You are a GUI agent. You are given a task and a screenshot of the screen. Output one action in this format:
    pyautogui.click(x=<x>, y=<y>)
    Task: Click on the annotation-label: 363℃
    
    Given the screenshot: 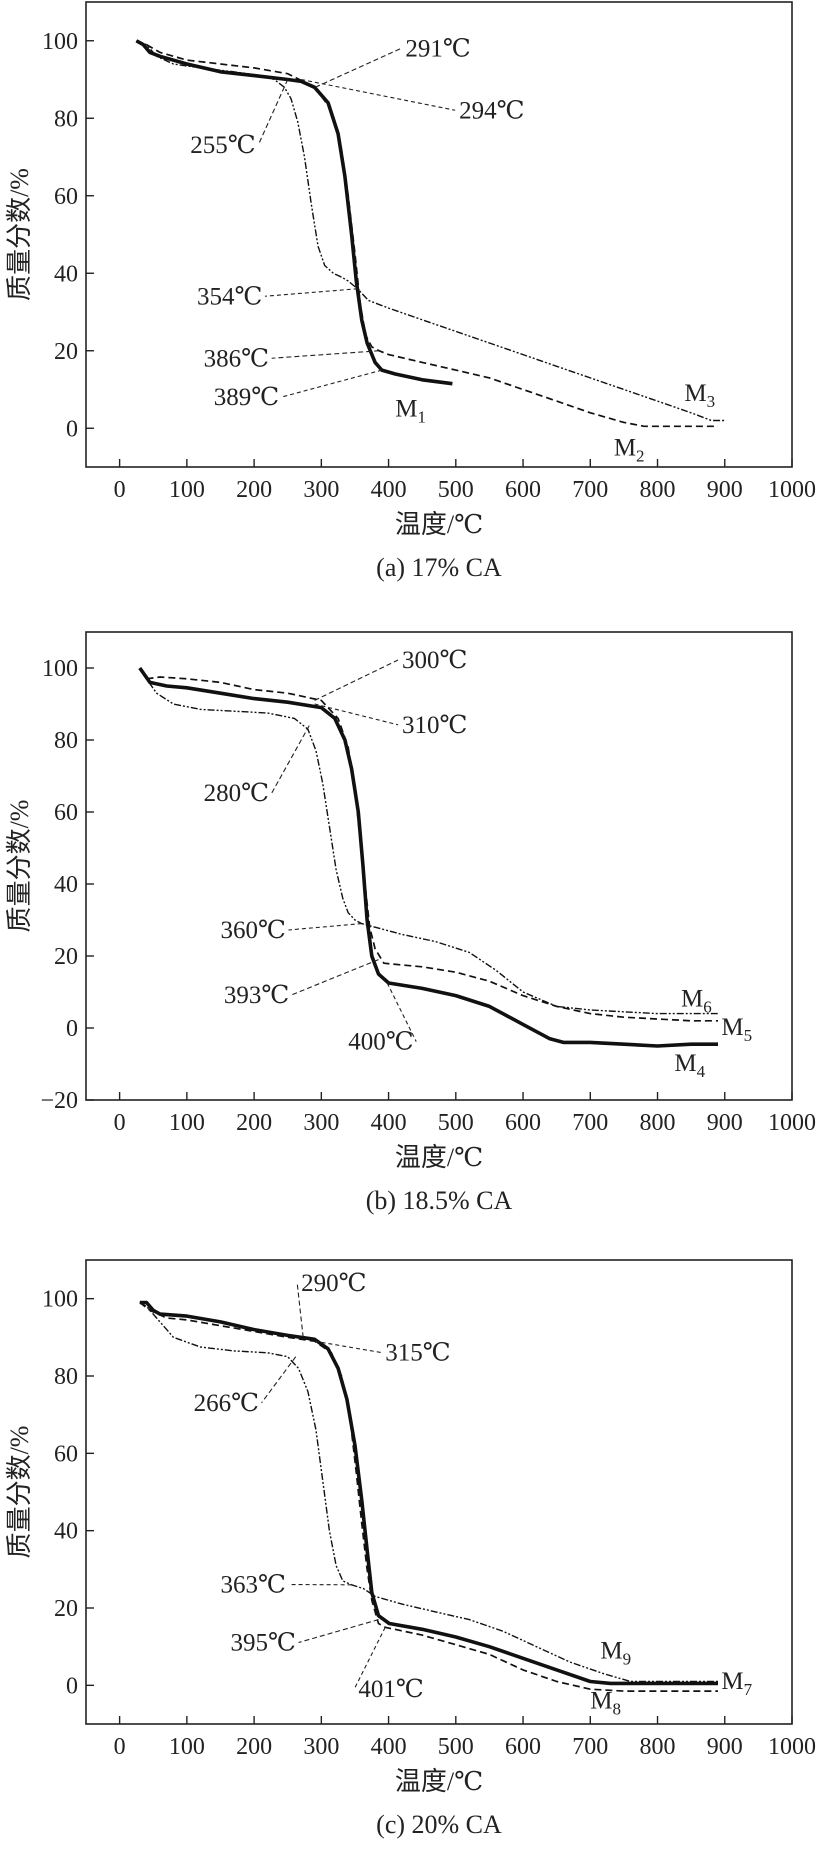 What is the action you would take?
    pyautogui.click(x=252, y=1585)
    